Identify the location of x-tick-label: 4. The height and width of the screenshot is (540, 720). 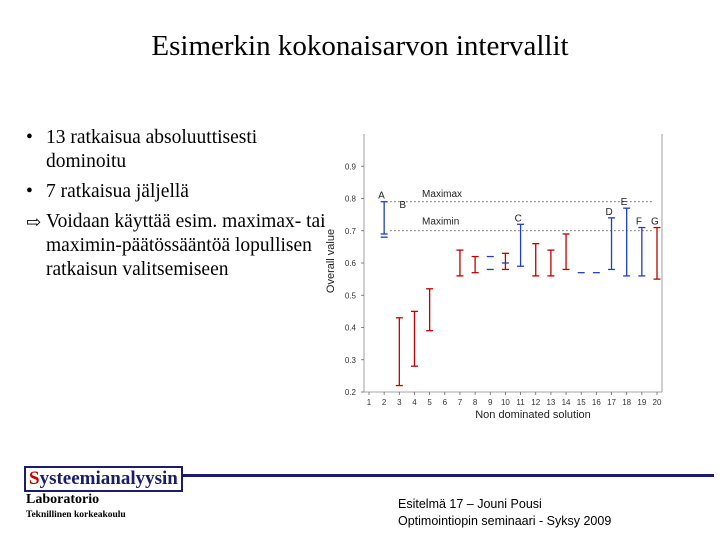
(414, 402).